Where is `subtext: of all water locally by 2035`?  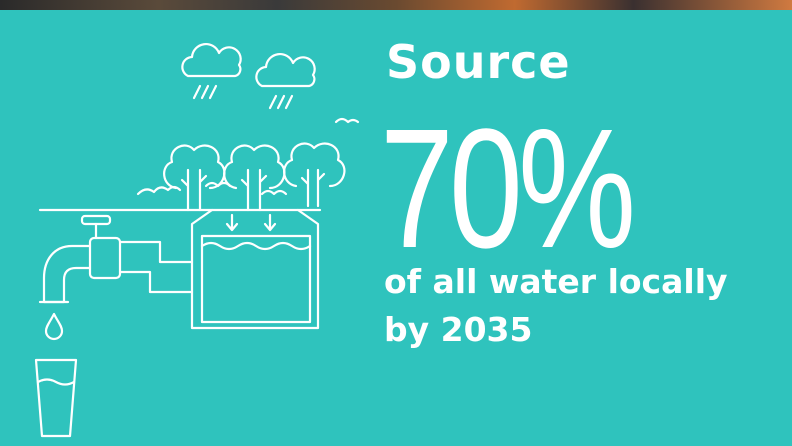
subtext: of all water locally by 2035 is located at coordinates (584, 306).